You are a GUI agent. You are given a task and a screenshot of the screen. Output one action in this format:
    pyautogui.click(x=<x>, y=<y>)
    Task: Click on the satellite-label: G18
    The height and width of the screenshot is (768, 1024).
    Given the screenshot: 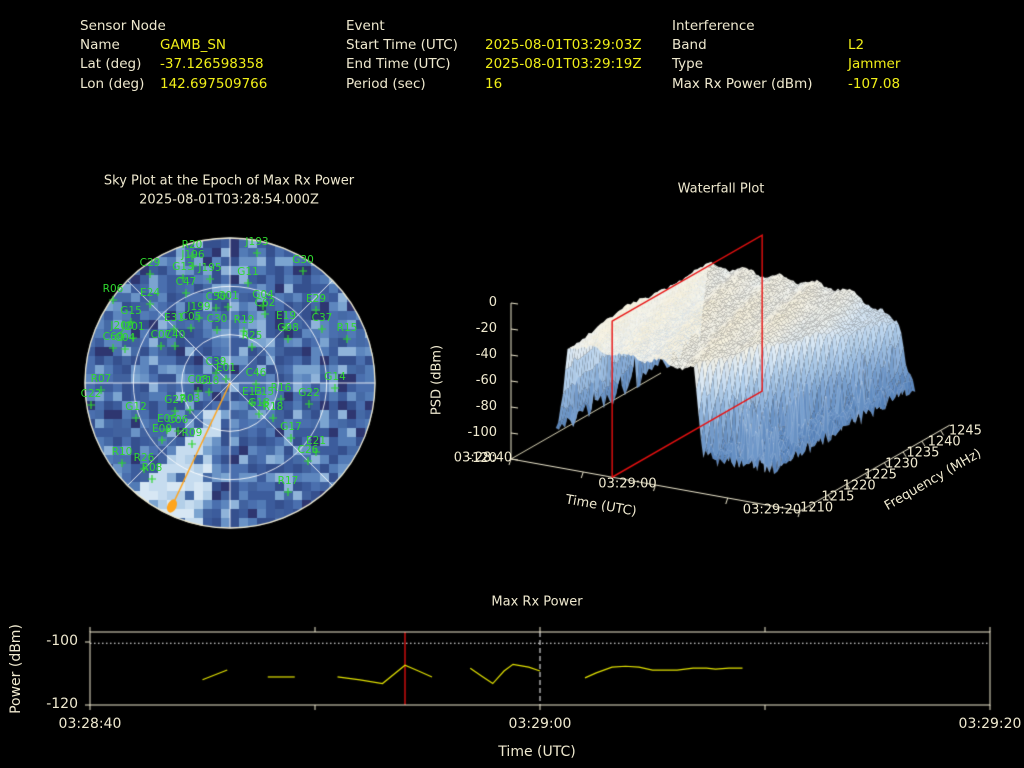 What is the action you would take?
    pyautogui.click(x=259, y=403)
    